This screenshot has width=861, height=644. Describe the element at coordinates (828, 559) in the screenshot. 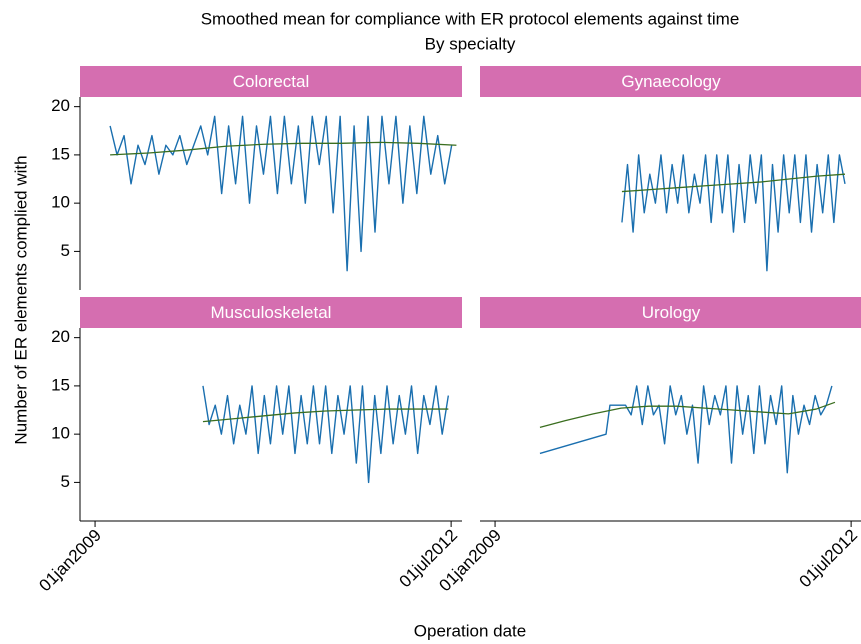

I see `x-tick-label: 01jul2012` at that location.